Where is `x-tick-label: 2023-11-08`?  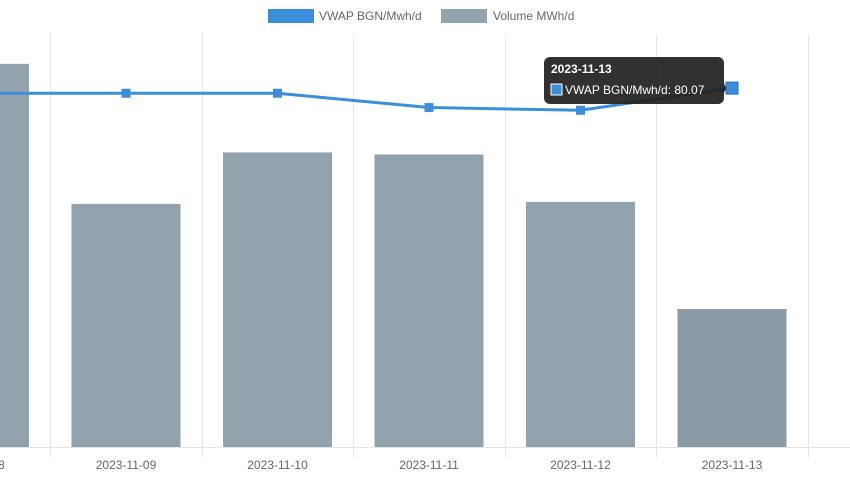 x-tick-label: 2023-11-08 is located at coordinates (2, 465).